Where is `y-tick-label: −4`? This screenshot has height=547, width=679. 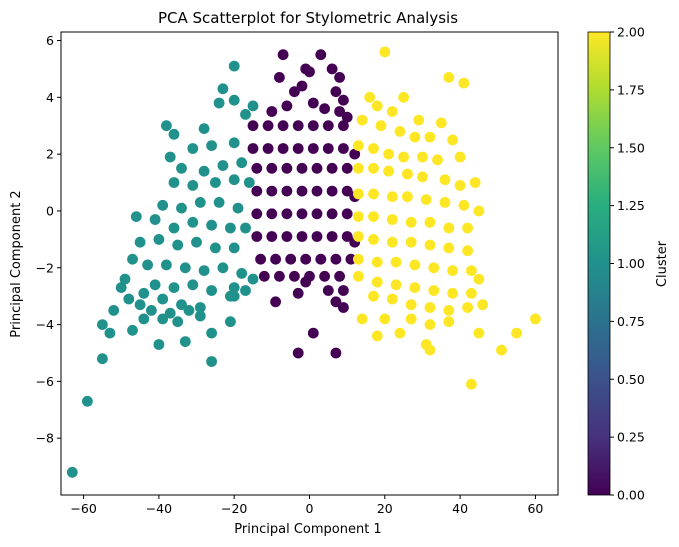
y-tick-label: −4 is located at coordinates (45, 324).